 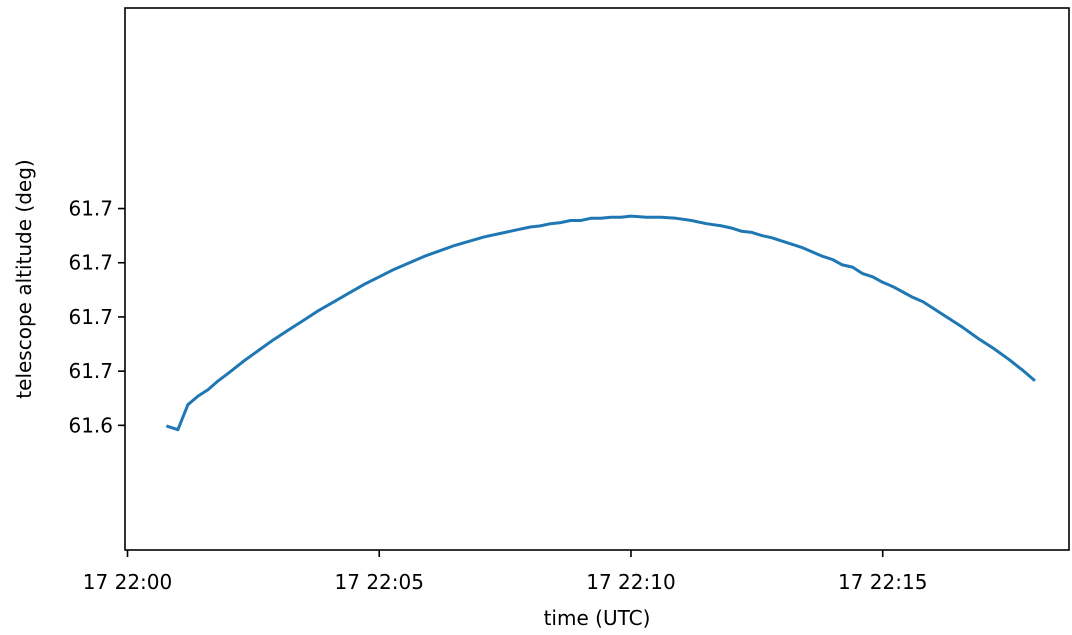 What do you see at coordinates (379, 582) in the screenshot?
I see `x-tick-label: 17 22:05` at bounding box center [379, 582].